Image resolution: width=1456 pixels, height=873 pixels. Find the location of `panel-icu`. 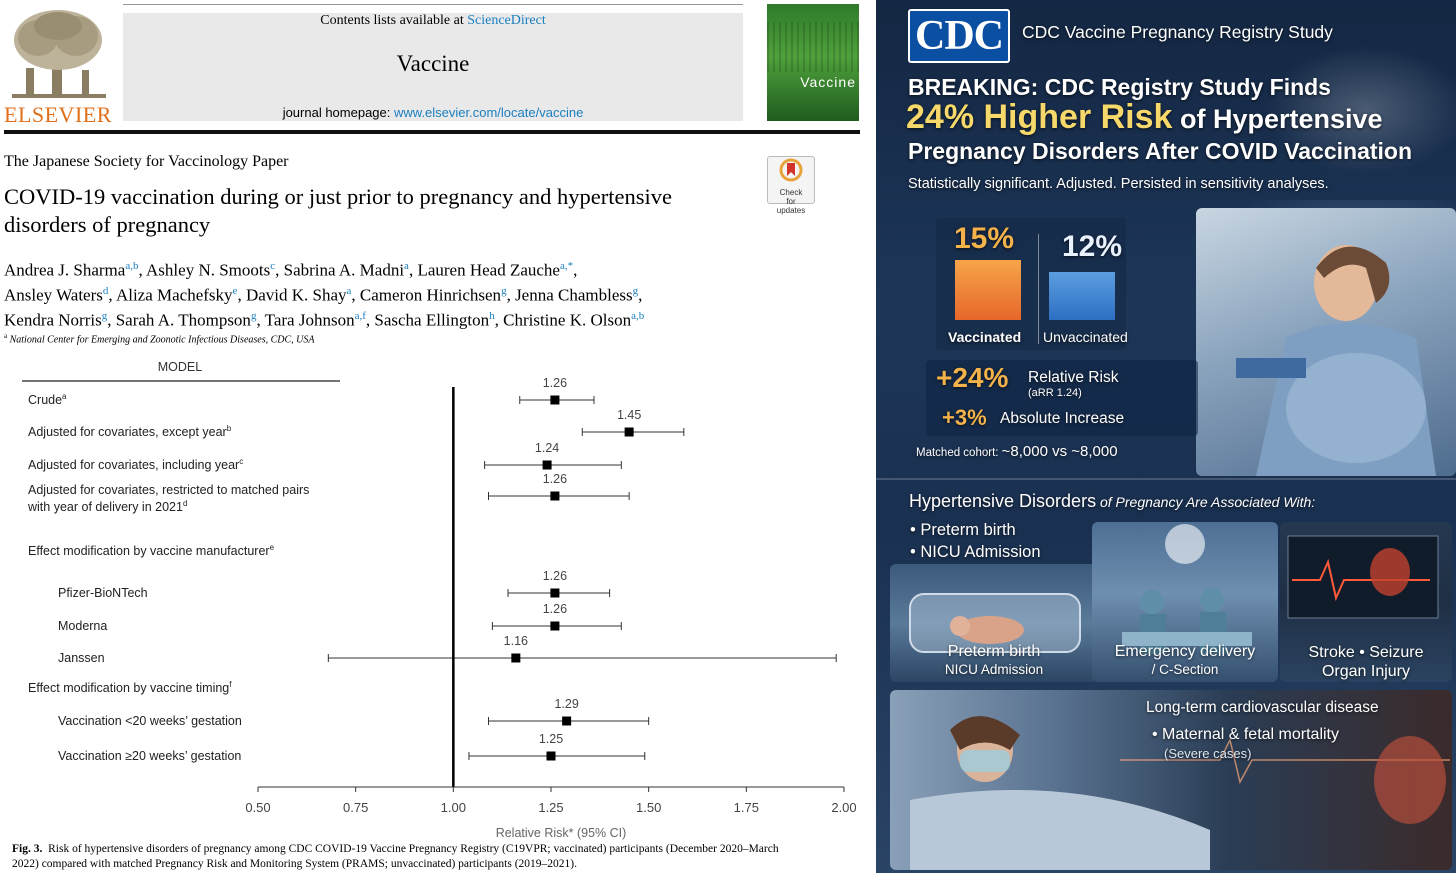

panel-icu is located at coordinates (1171, 780).